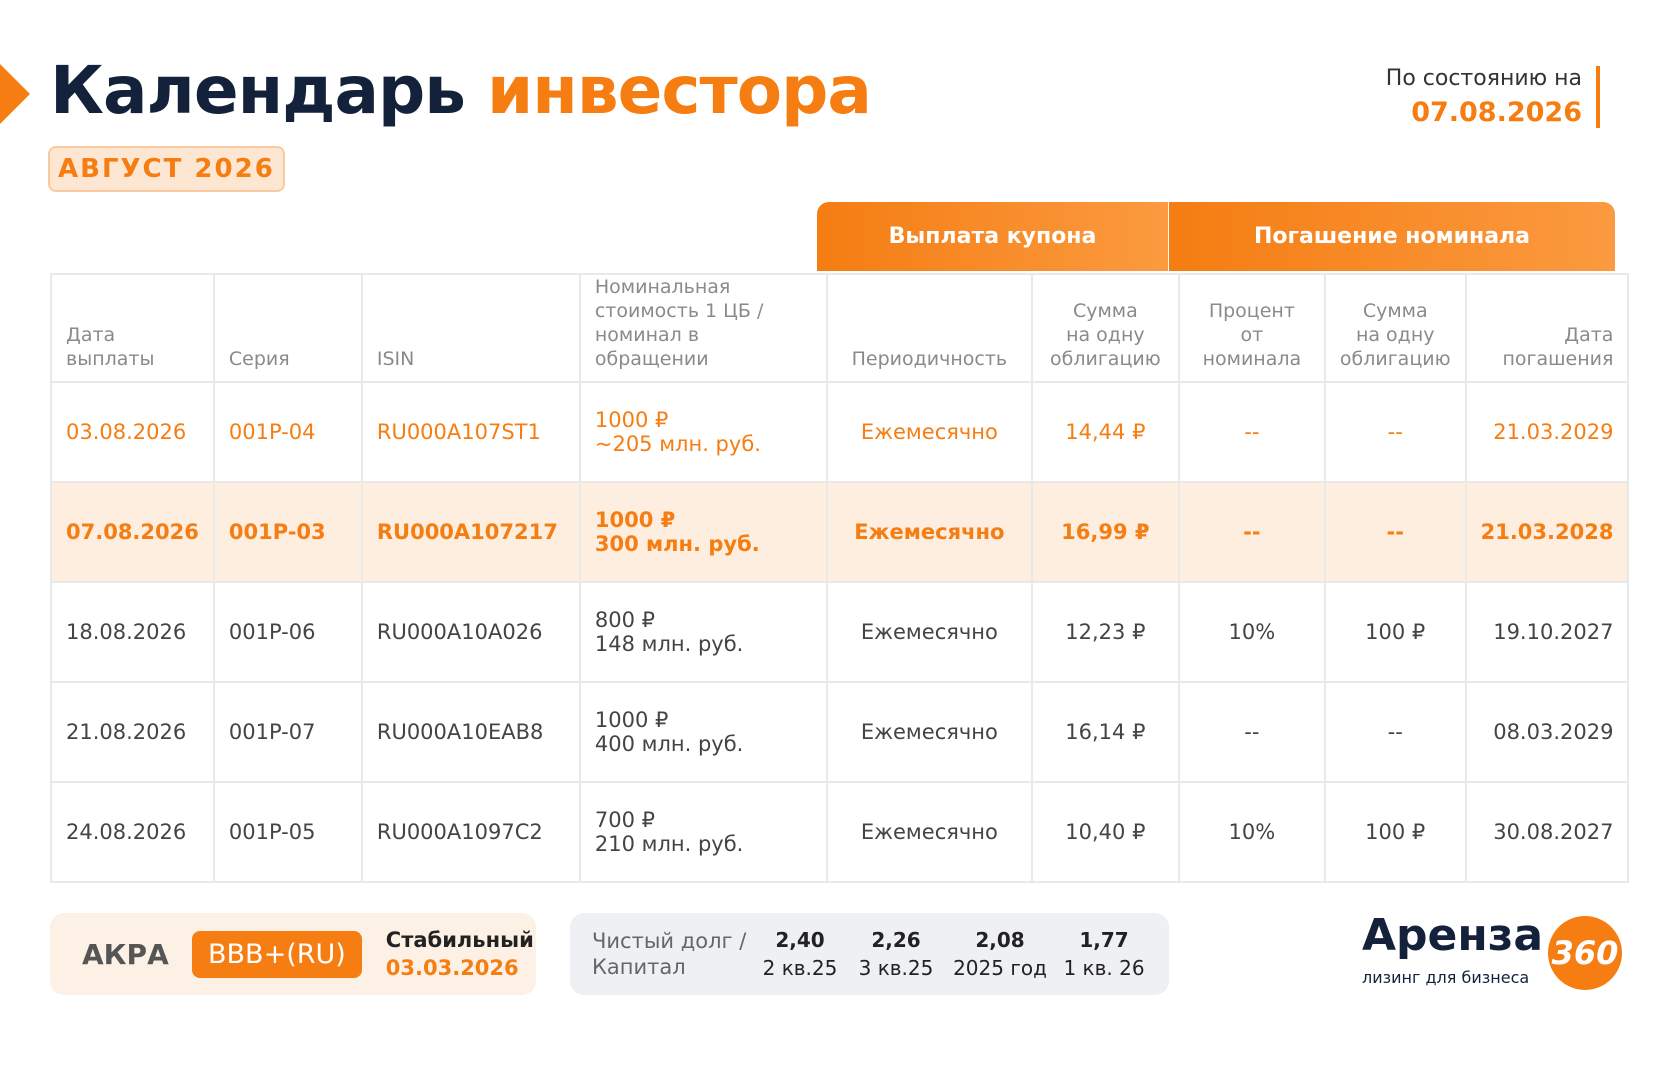 The image size is (1656, 1074). What do you see at coordinates (287, 532) in the screenshot?
I see `cell: 001P-03` at bounding box center [287, 532].